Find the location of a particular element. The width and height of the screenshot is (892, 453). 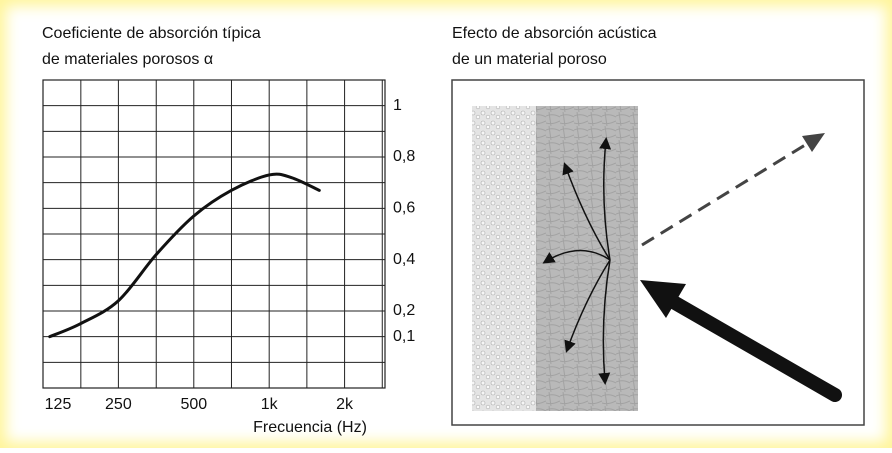

diagram-title: Efecto de absorción acústica is located at coordinates (554, 33).